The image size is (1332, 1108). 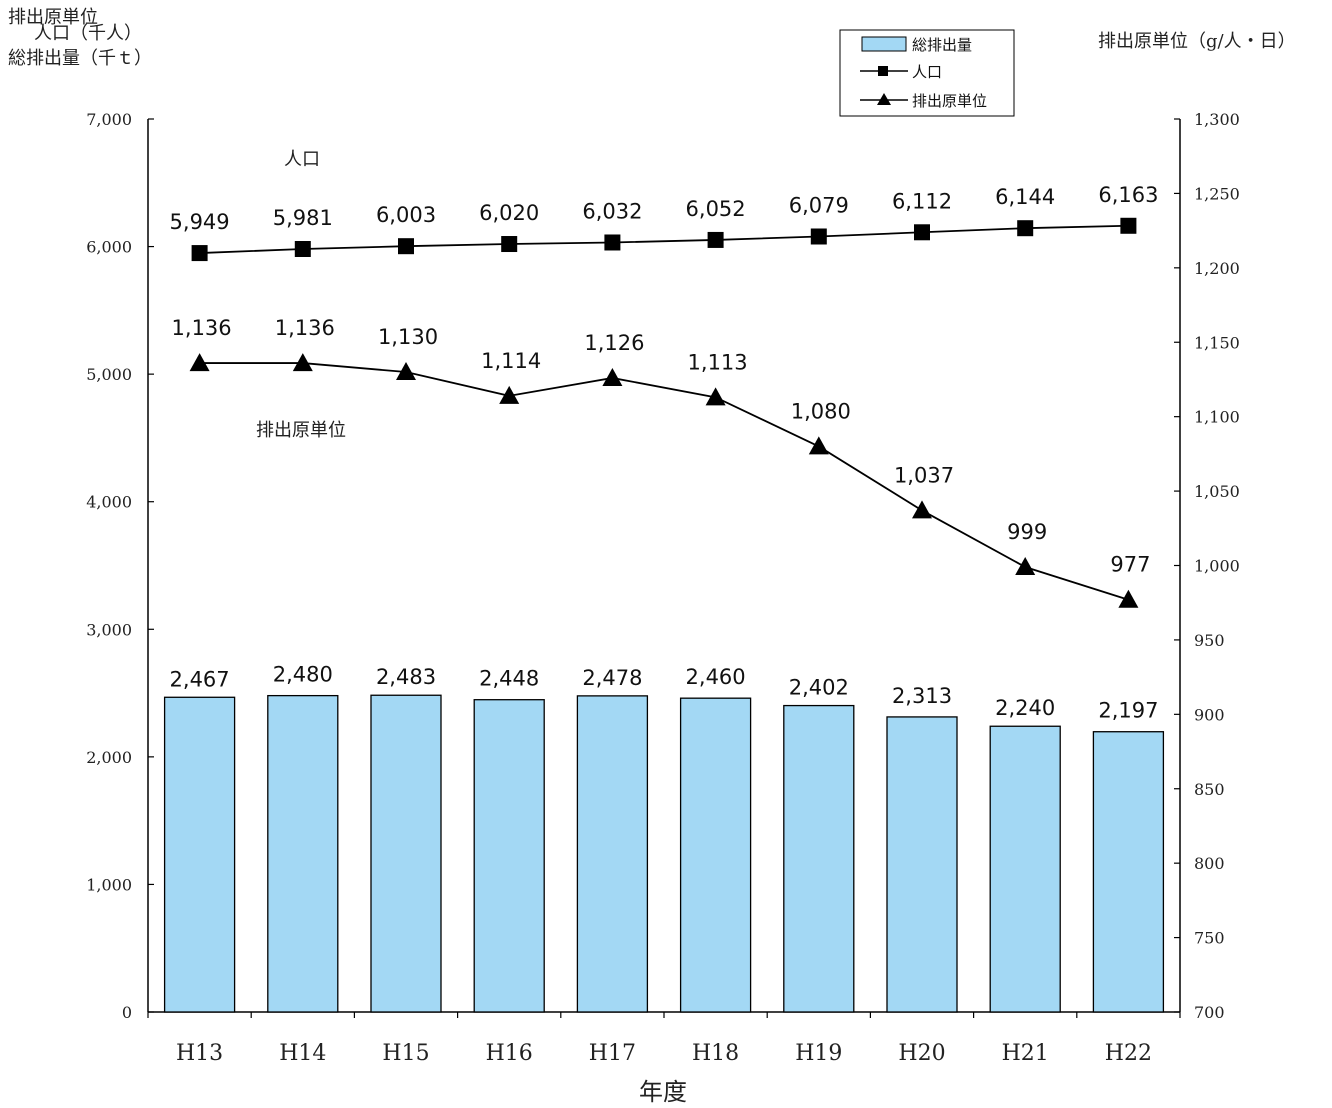 What do you see at coordinates (1217, 491) in the screenshot?
I see `right-tick-label: 1,050` at bounding box center [1217, 491].